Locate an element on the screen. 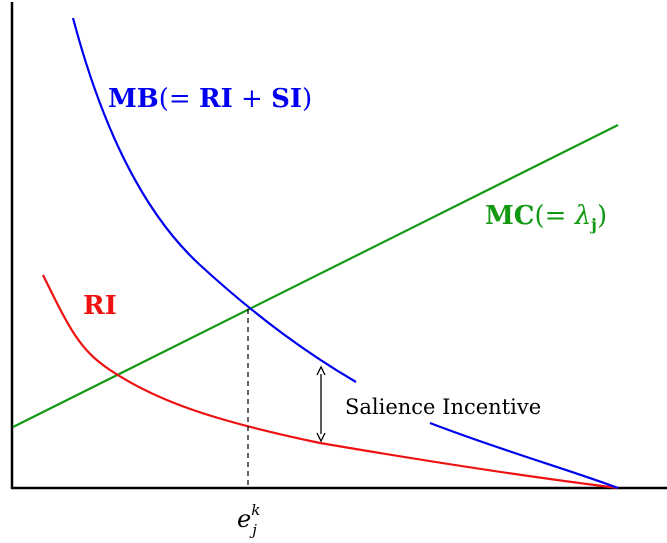 The height and width of the screenshot is (543, 667). mb-label-plus: + is located at coordinates (252, 99).